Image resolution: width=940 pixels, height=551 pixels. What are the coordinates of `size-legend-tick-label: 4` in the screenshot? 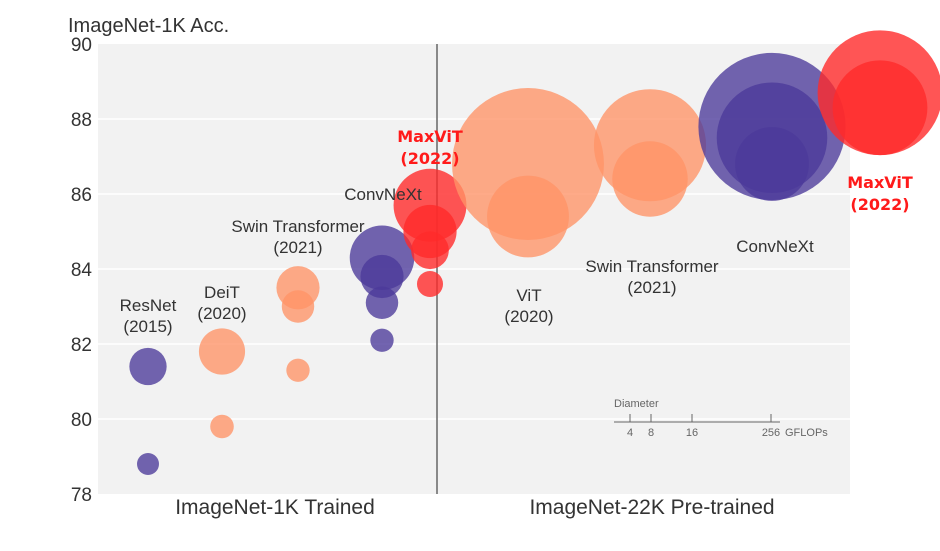 It's located at (630, 433).